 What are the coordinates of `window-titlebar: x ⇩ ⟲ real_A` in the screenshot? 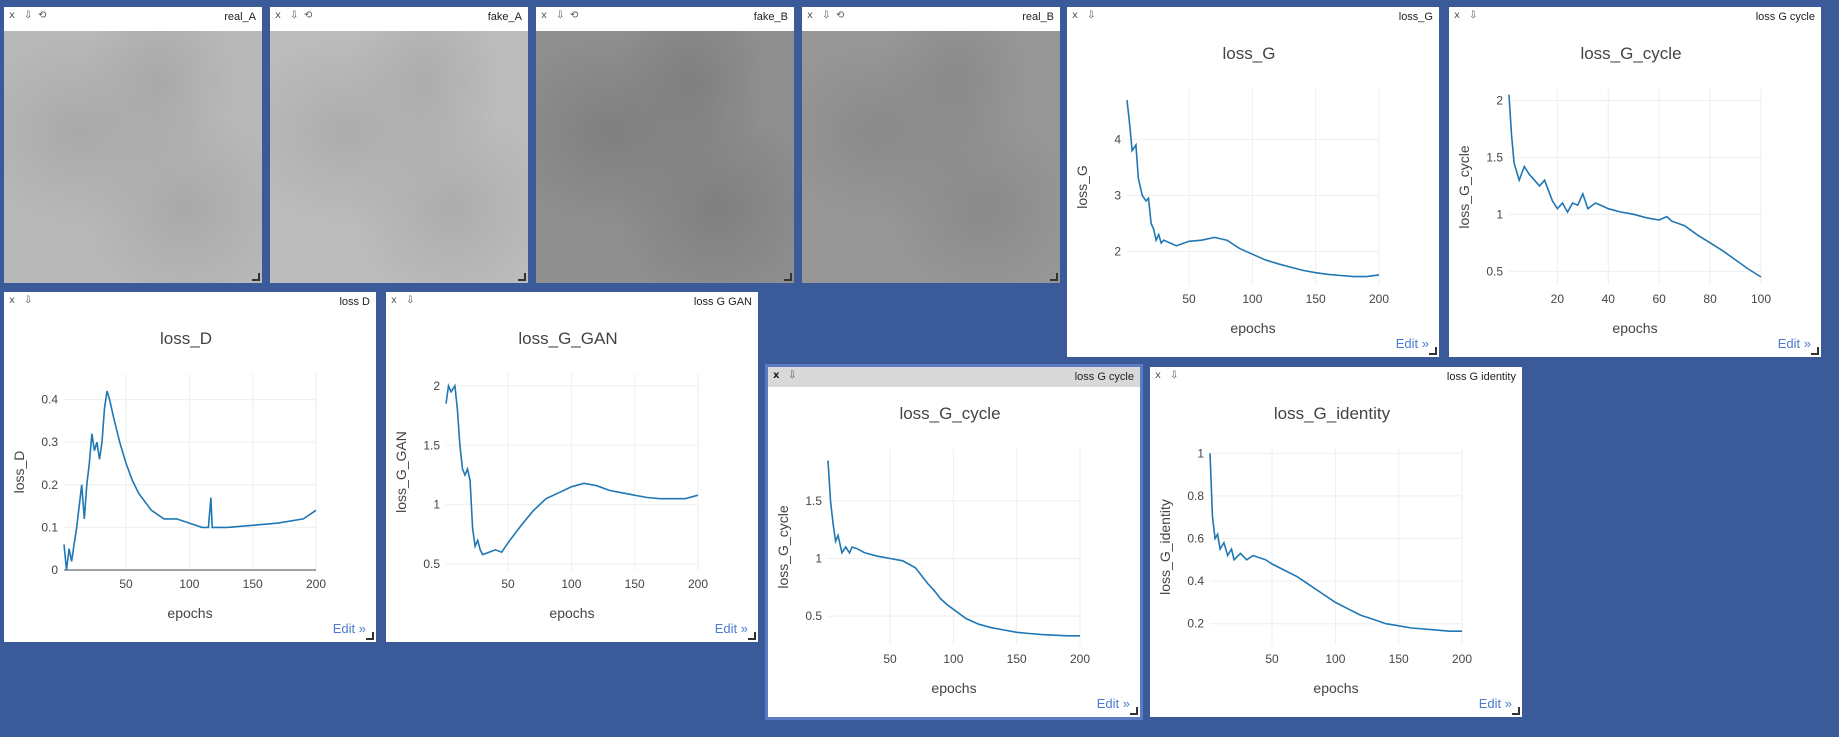 It's located at (133, 17).